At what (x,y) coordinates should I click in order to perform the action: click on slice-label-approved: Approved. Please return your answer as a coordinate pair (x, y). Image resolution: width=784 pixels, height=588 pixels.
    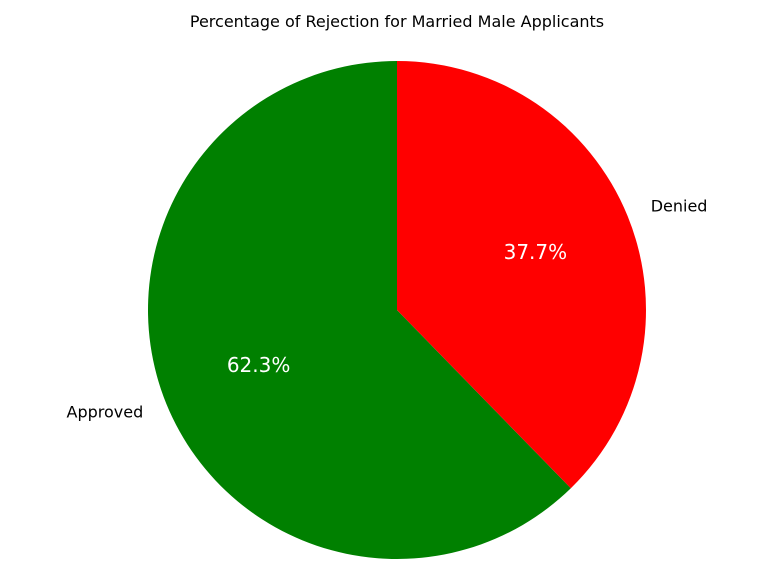
    Looking at the image, I should click on (105, 412).